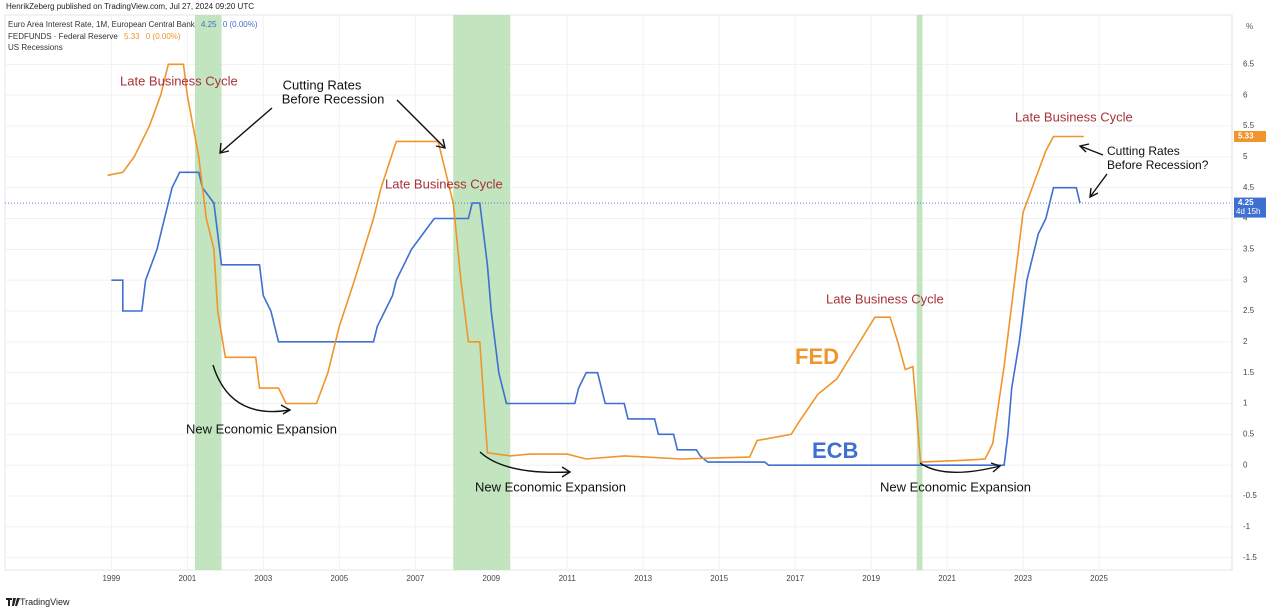 This screenshot has width=1280, height=609. I want to click on y-tick-label: 4, so click(1245, 218).